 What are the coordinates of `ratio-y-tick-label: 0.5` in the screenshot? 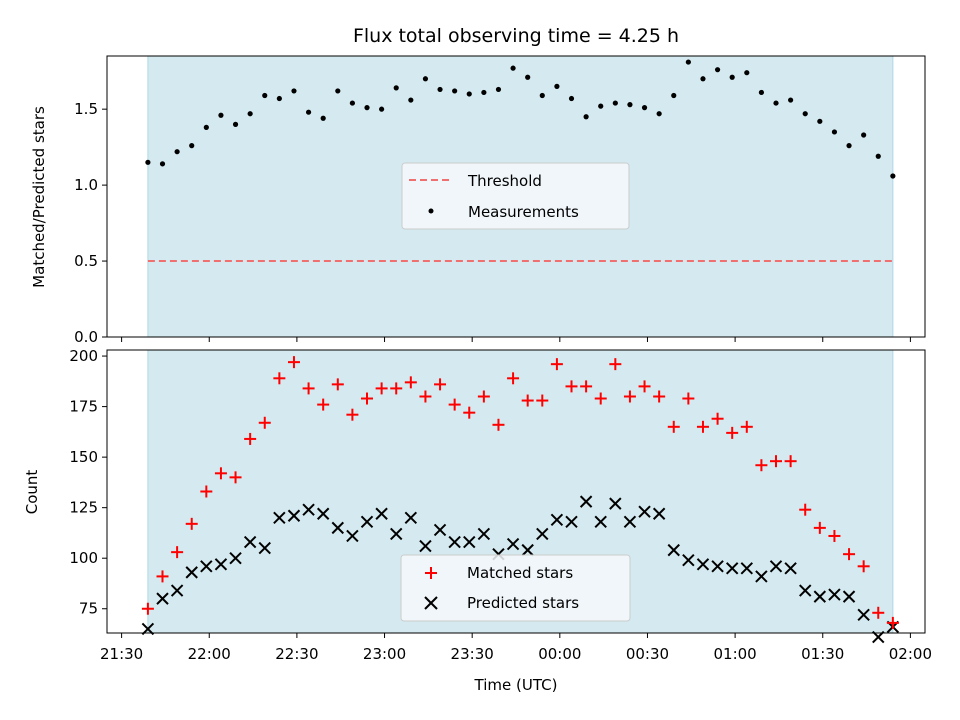 It's located at (86, 261).